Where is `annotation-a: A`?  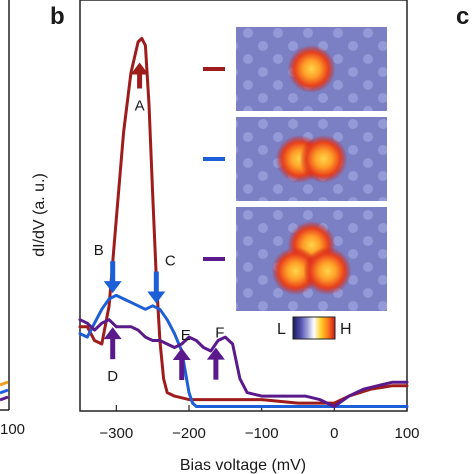 annotation-a: A is located at coordinates (139, 88).